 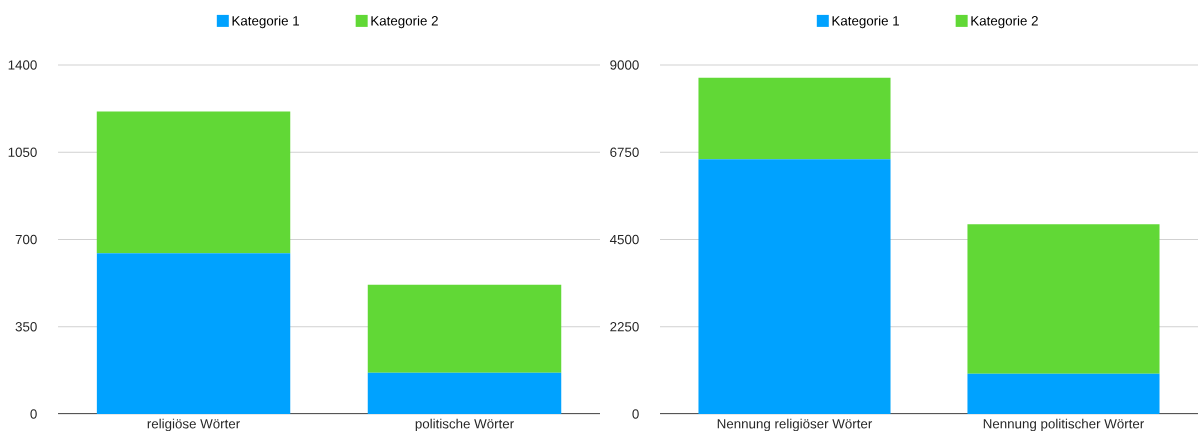 What do you see at coordinates (624, 327) in the screenshot?
I see `y-tick-label: 2250` at bounding box center [624, 327].